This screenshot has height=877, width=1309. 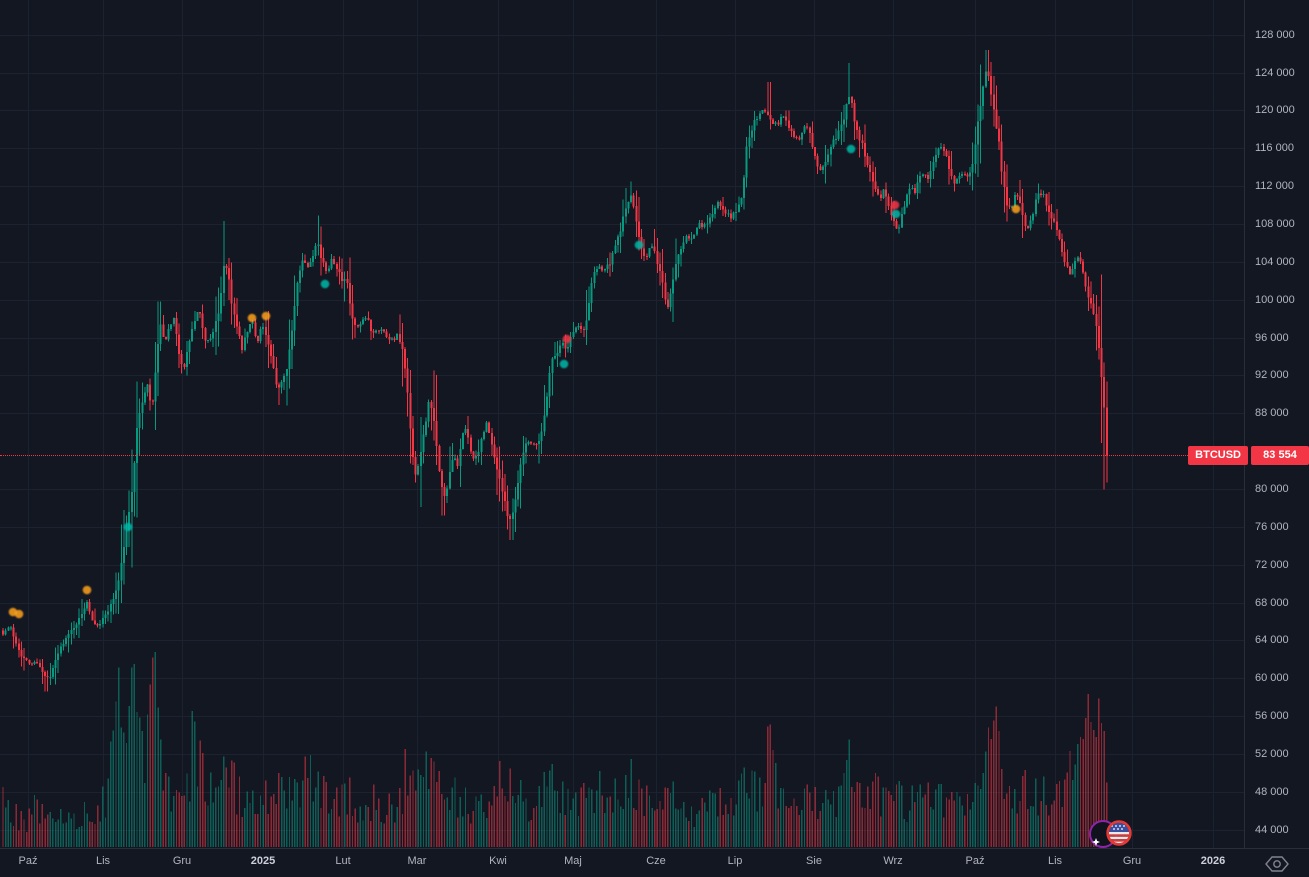 I want to click on price-tick: 124 000, so click(x=1275, y=72).